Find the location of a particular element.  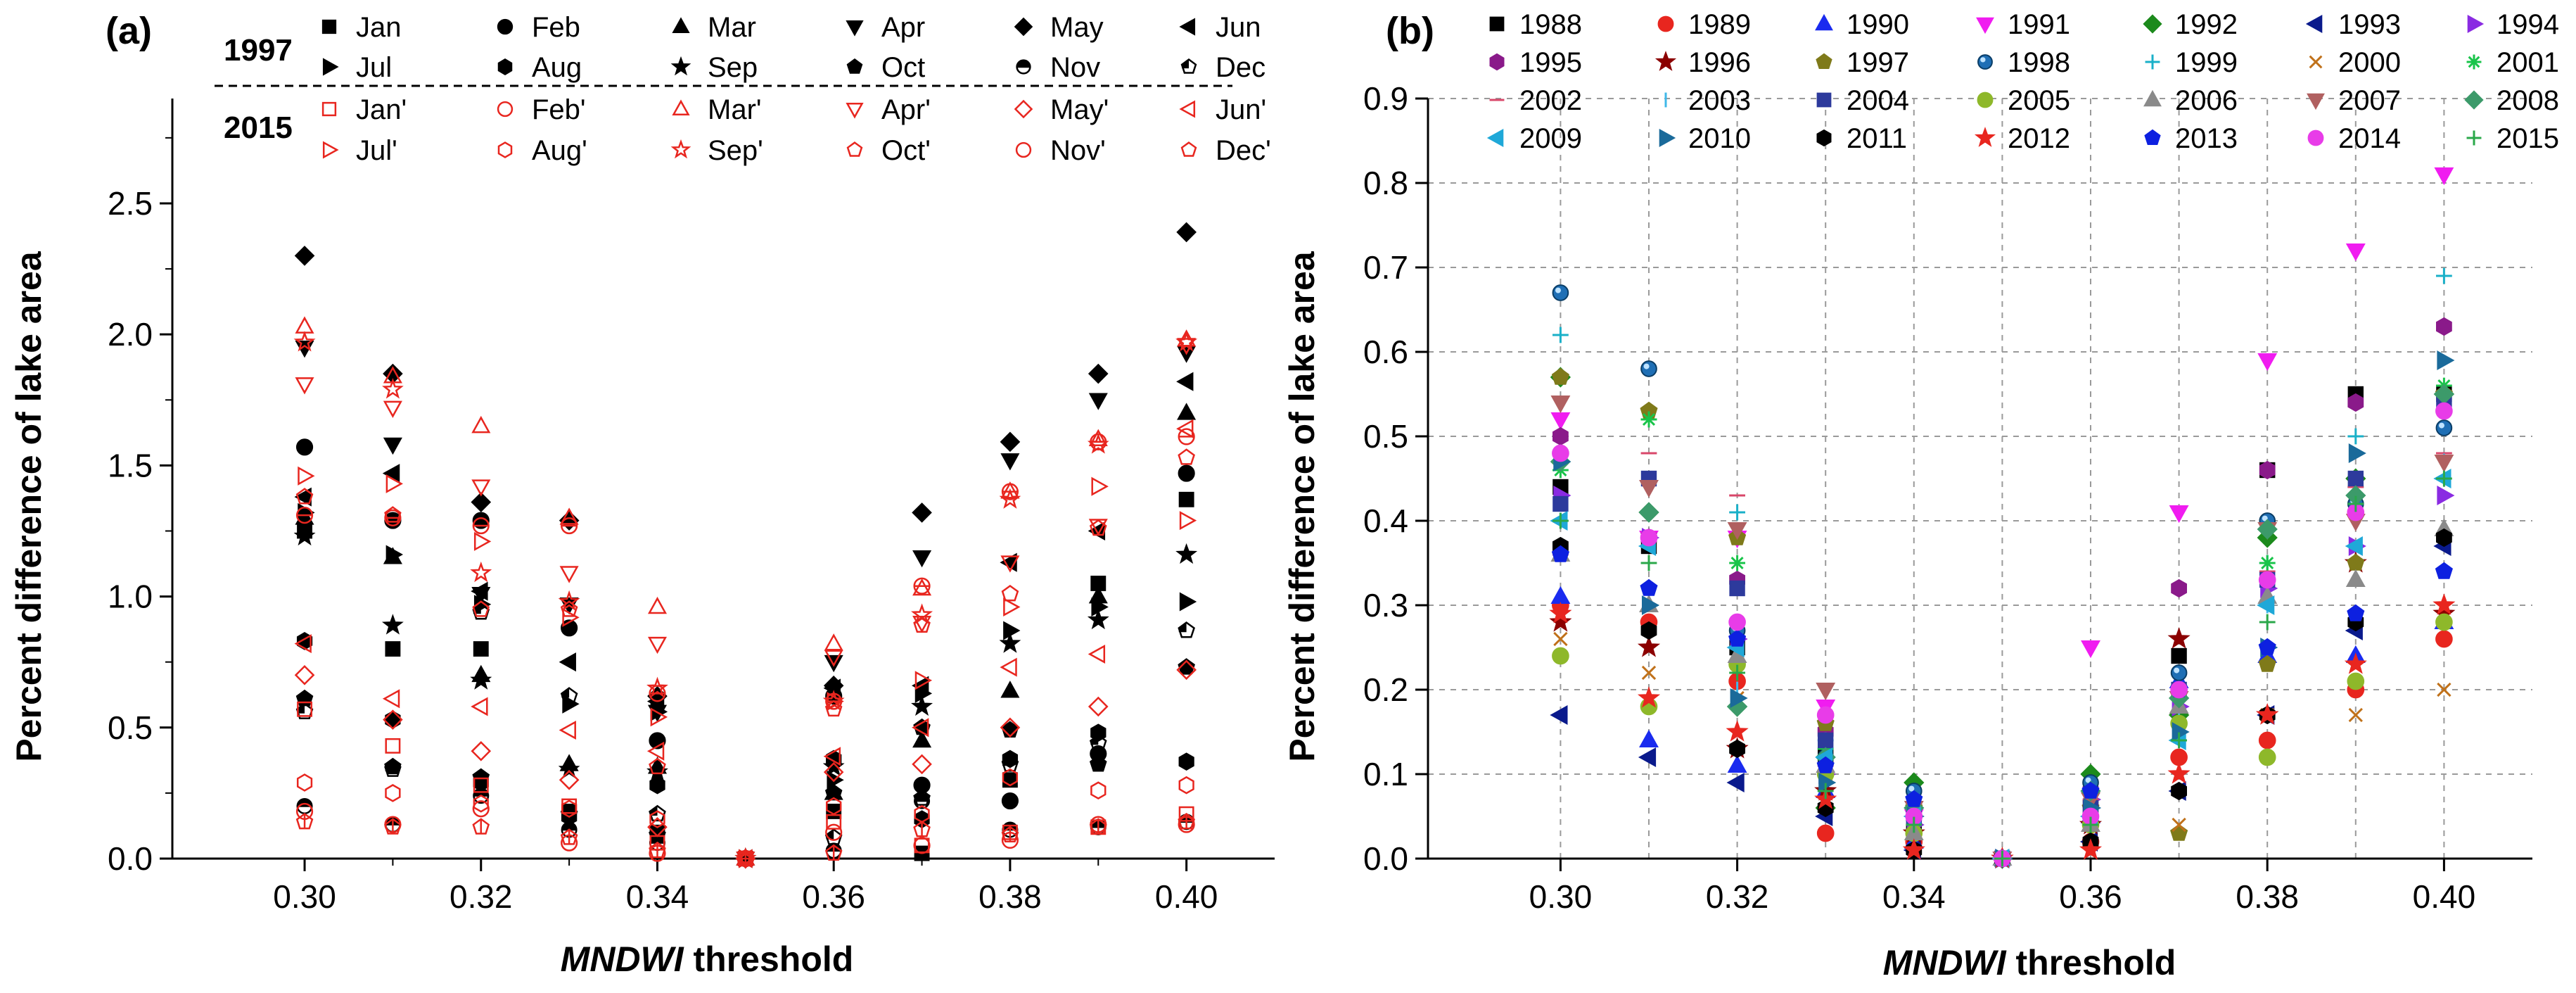

legend-label-year: 2001 is located at coordinates (2528, 62).